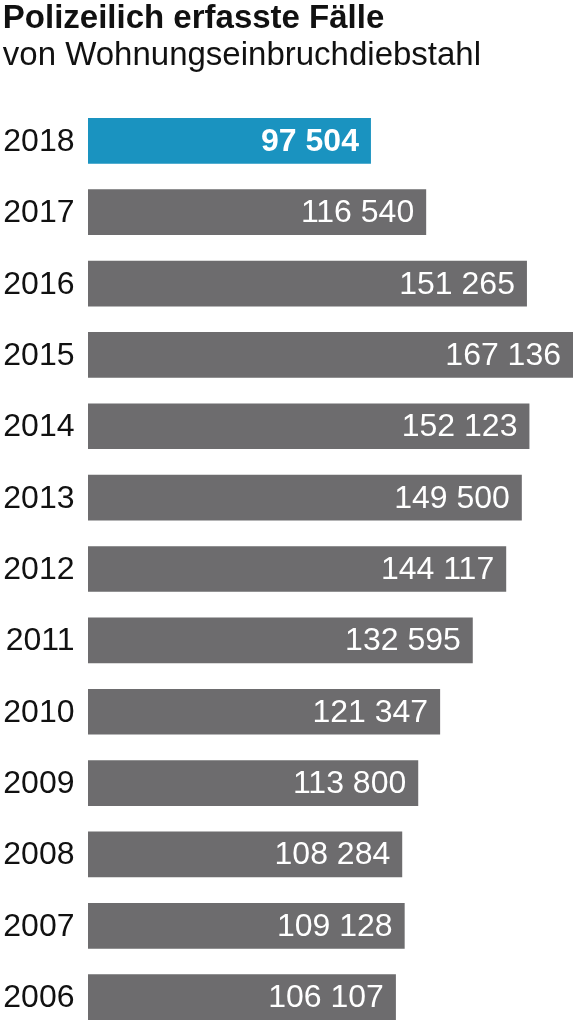  Describe the element at coordinates (335, 924) in the screenshot. I see `data-label: 109 128` at that location.